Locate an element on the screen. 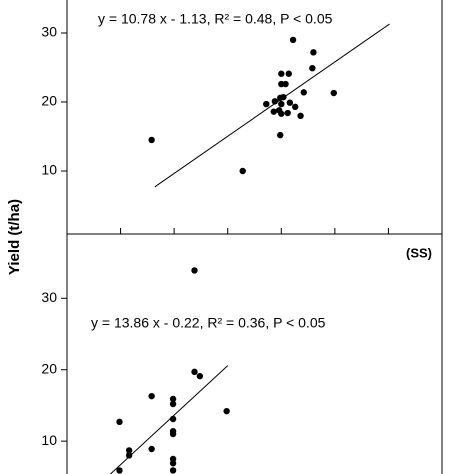 The image size is (474, 474). y-axis-label: Yield (t/ha) is located at coordinates (14, 237).